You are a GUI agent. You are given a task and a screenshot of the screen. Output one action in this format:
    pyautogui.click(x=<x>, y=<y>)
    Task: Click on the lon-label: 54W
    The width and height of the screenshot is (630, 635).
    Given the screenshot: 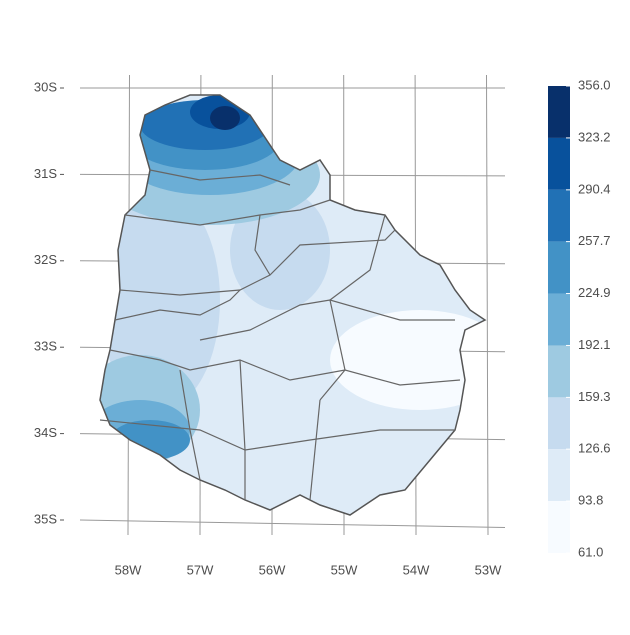 What is the action you would take?
    pyautogui.click(x=416, y=569)
    